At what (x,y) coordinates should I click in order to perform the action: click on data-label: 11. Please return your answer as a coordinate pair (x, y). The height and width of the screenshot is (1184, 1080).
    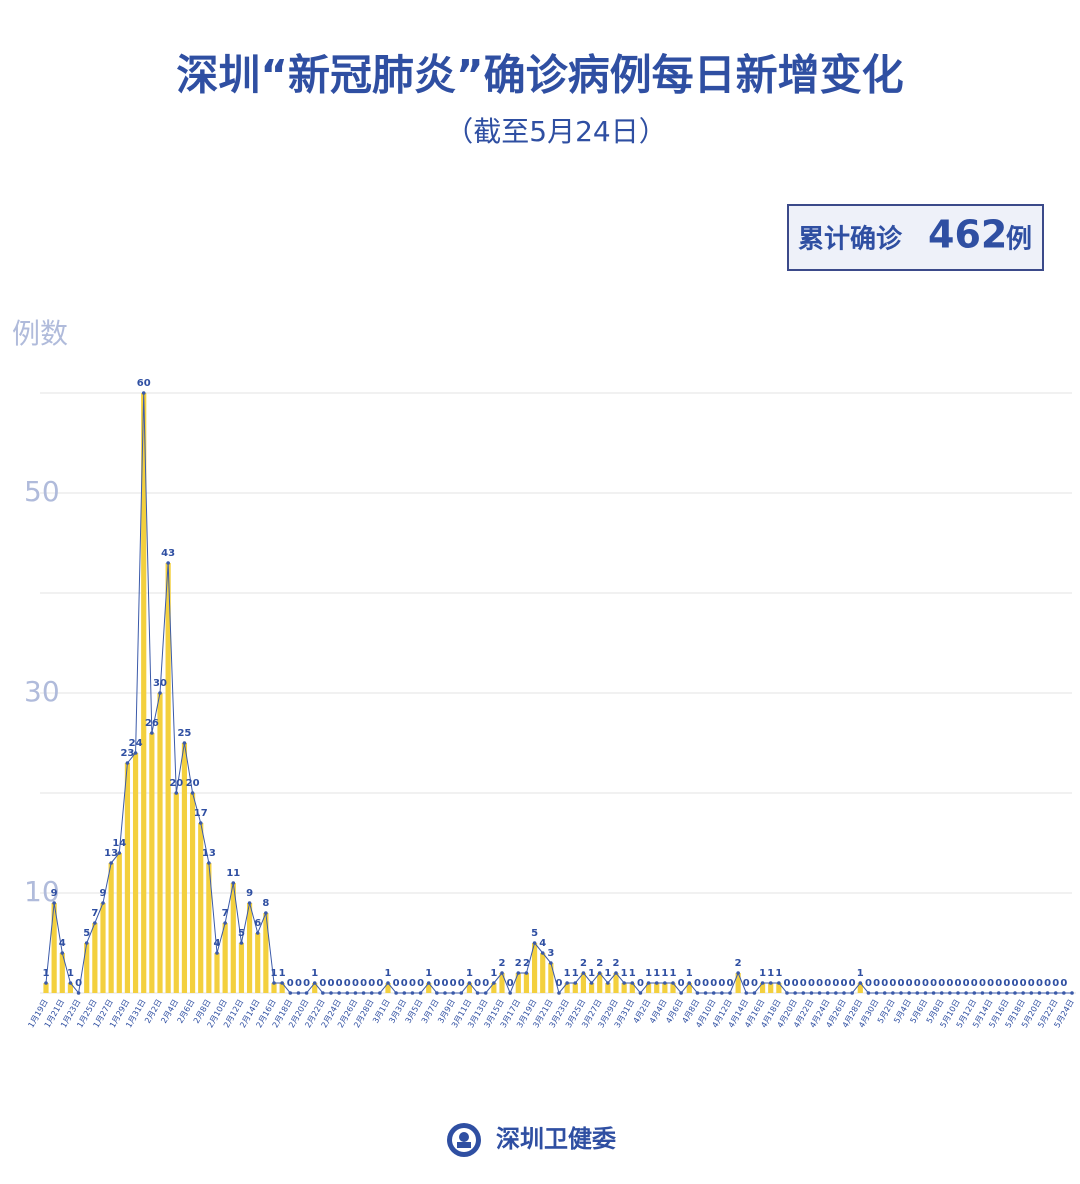
    Looking at the image, I should click on (233, 873).